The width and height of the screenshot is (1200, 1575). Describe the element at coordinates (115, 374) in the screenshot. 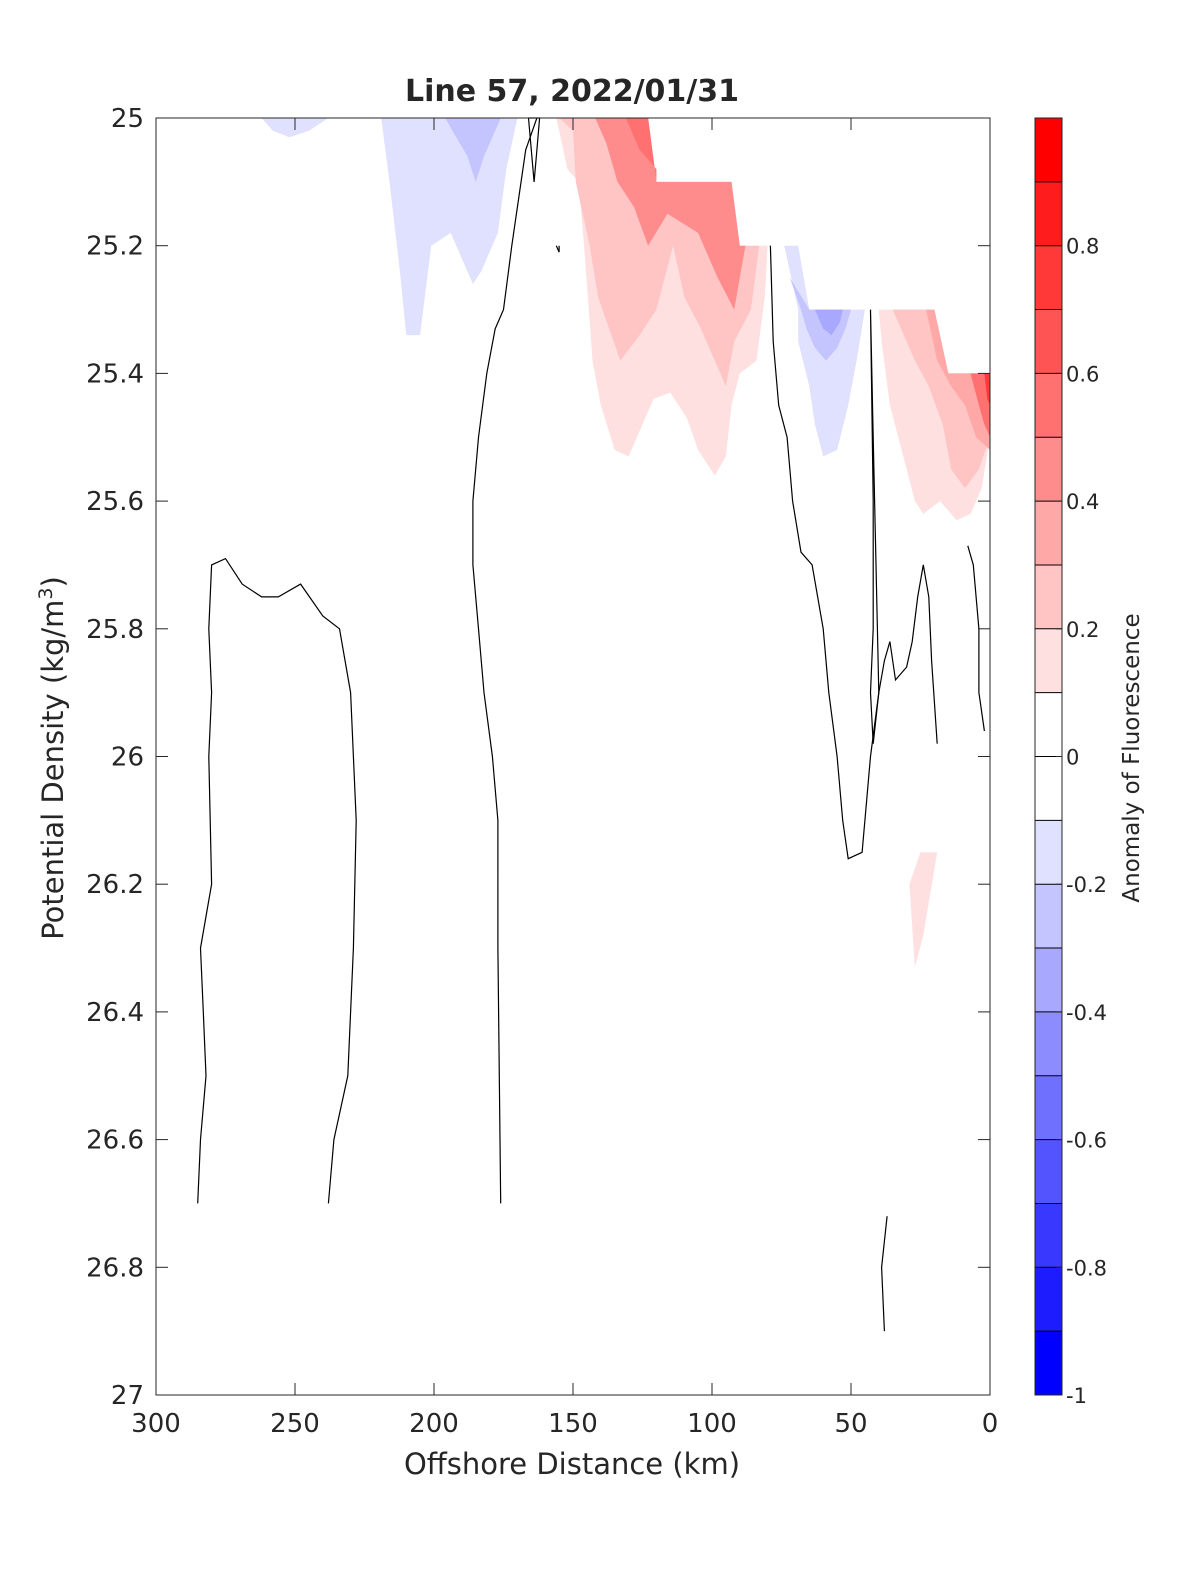

I see `y-tick-label: 25.4` at that location.